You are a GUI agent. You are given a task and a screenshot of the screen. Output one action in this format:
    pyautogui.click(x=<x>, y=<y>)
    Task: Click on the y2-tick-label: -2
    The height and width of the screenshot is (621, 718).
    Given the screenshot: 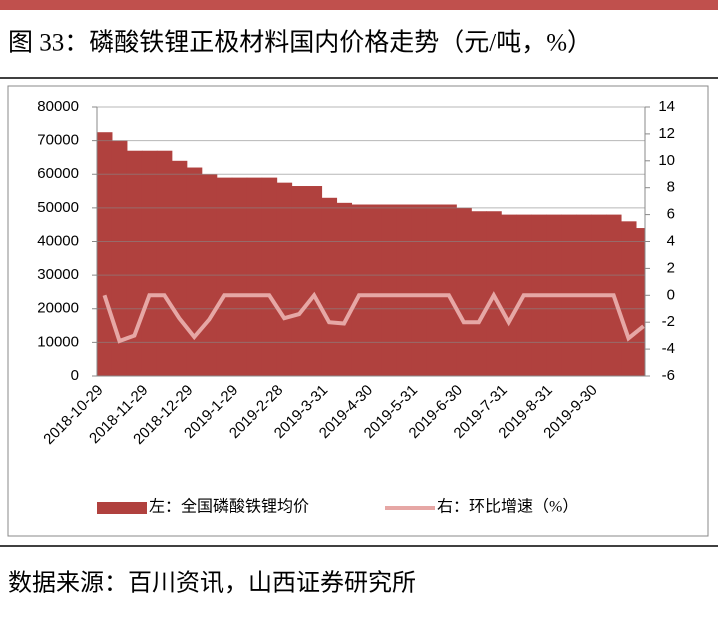 What is the action you would take?
    pyautogui.click(x=668, y=321)
    